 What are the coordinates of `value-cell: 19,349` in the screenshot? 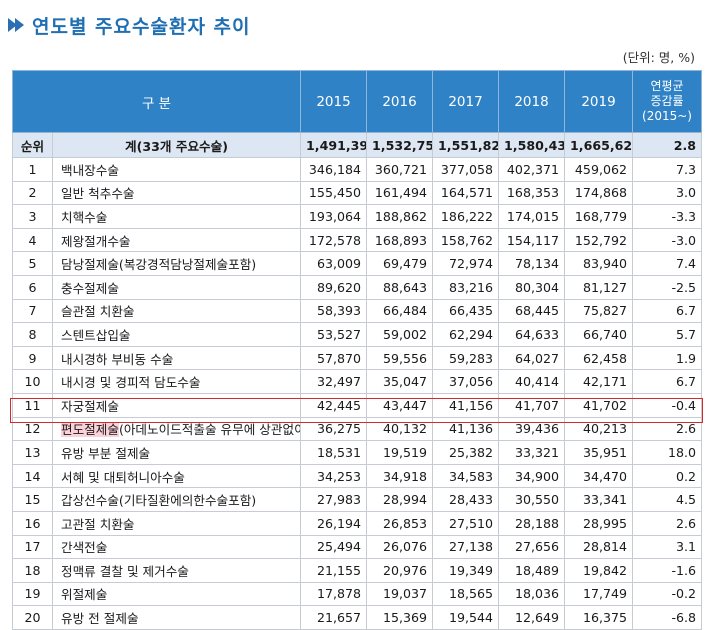 It's located at (466, 570).